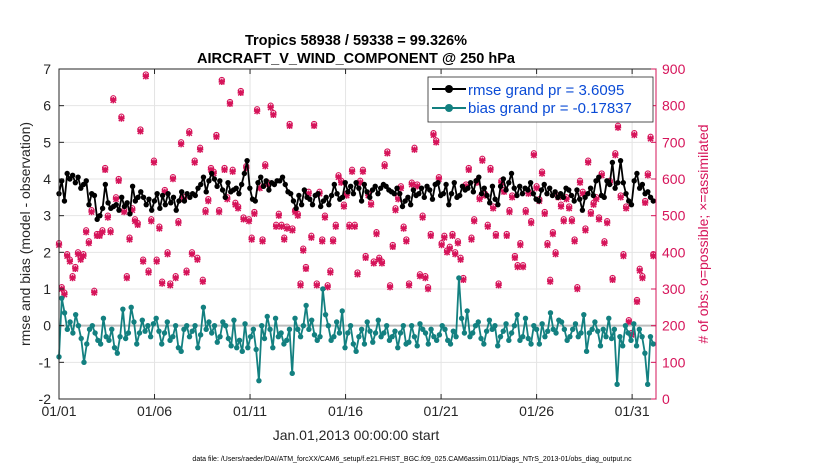 This screenshot has width=830, height=475. Describe the element at coordinates (536, 411) in the screenshot. I see `x-tick-label: 01/26` at that location.